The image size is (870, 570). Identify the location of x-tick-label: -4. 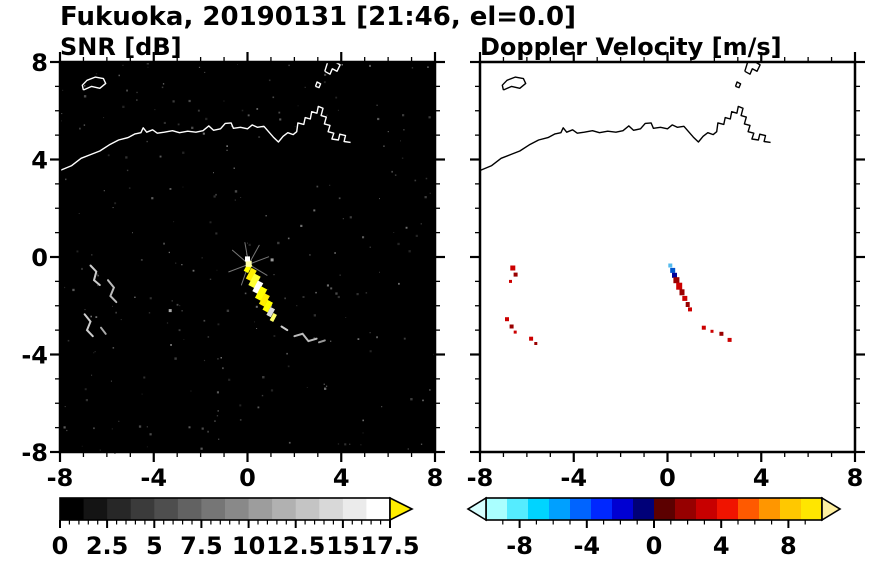
(573, 478).